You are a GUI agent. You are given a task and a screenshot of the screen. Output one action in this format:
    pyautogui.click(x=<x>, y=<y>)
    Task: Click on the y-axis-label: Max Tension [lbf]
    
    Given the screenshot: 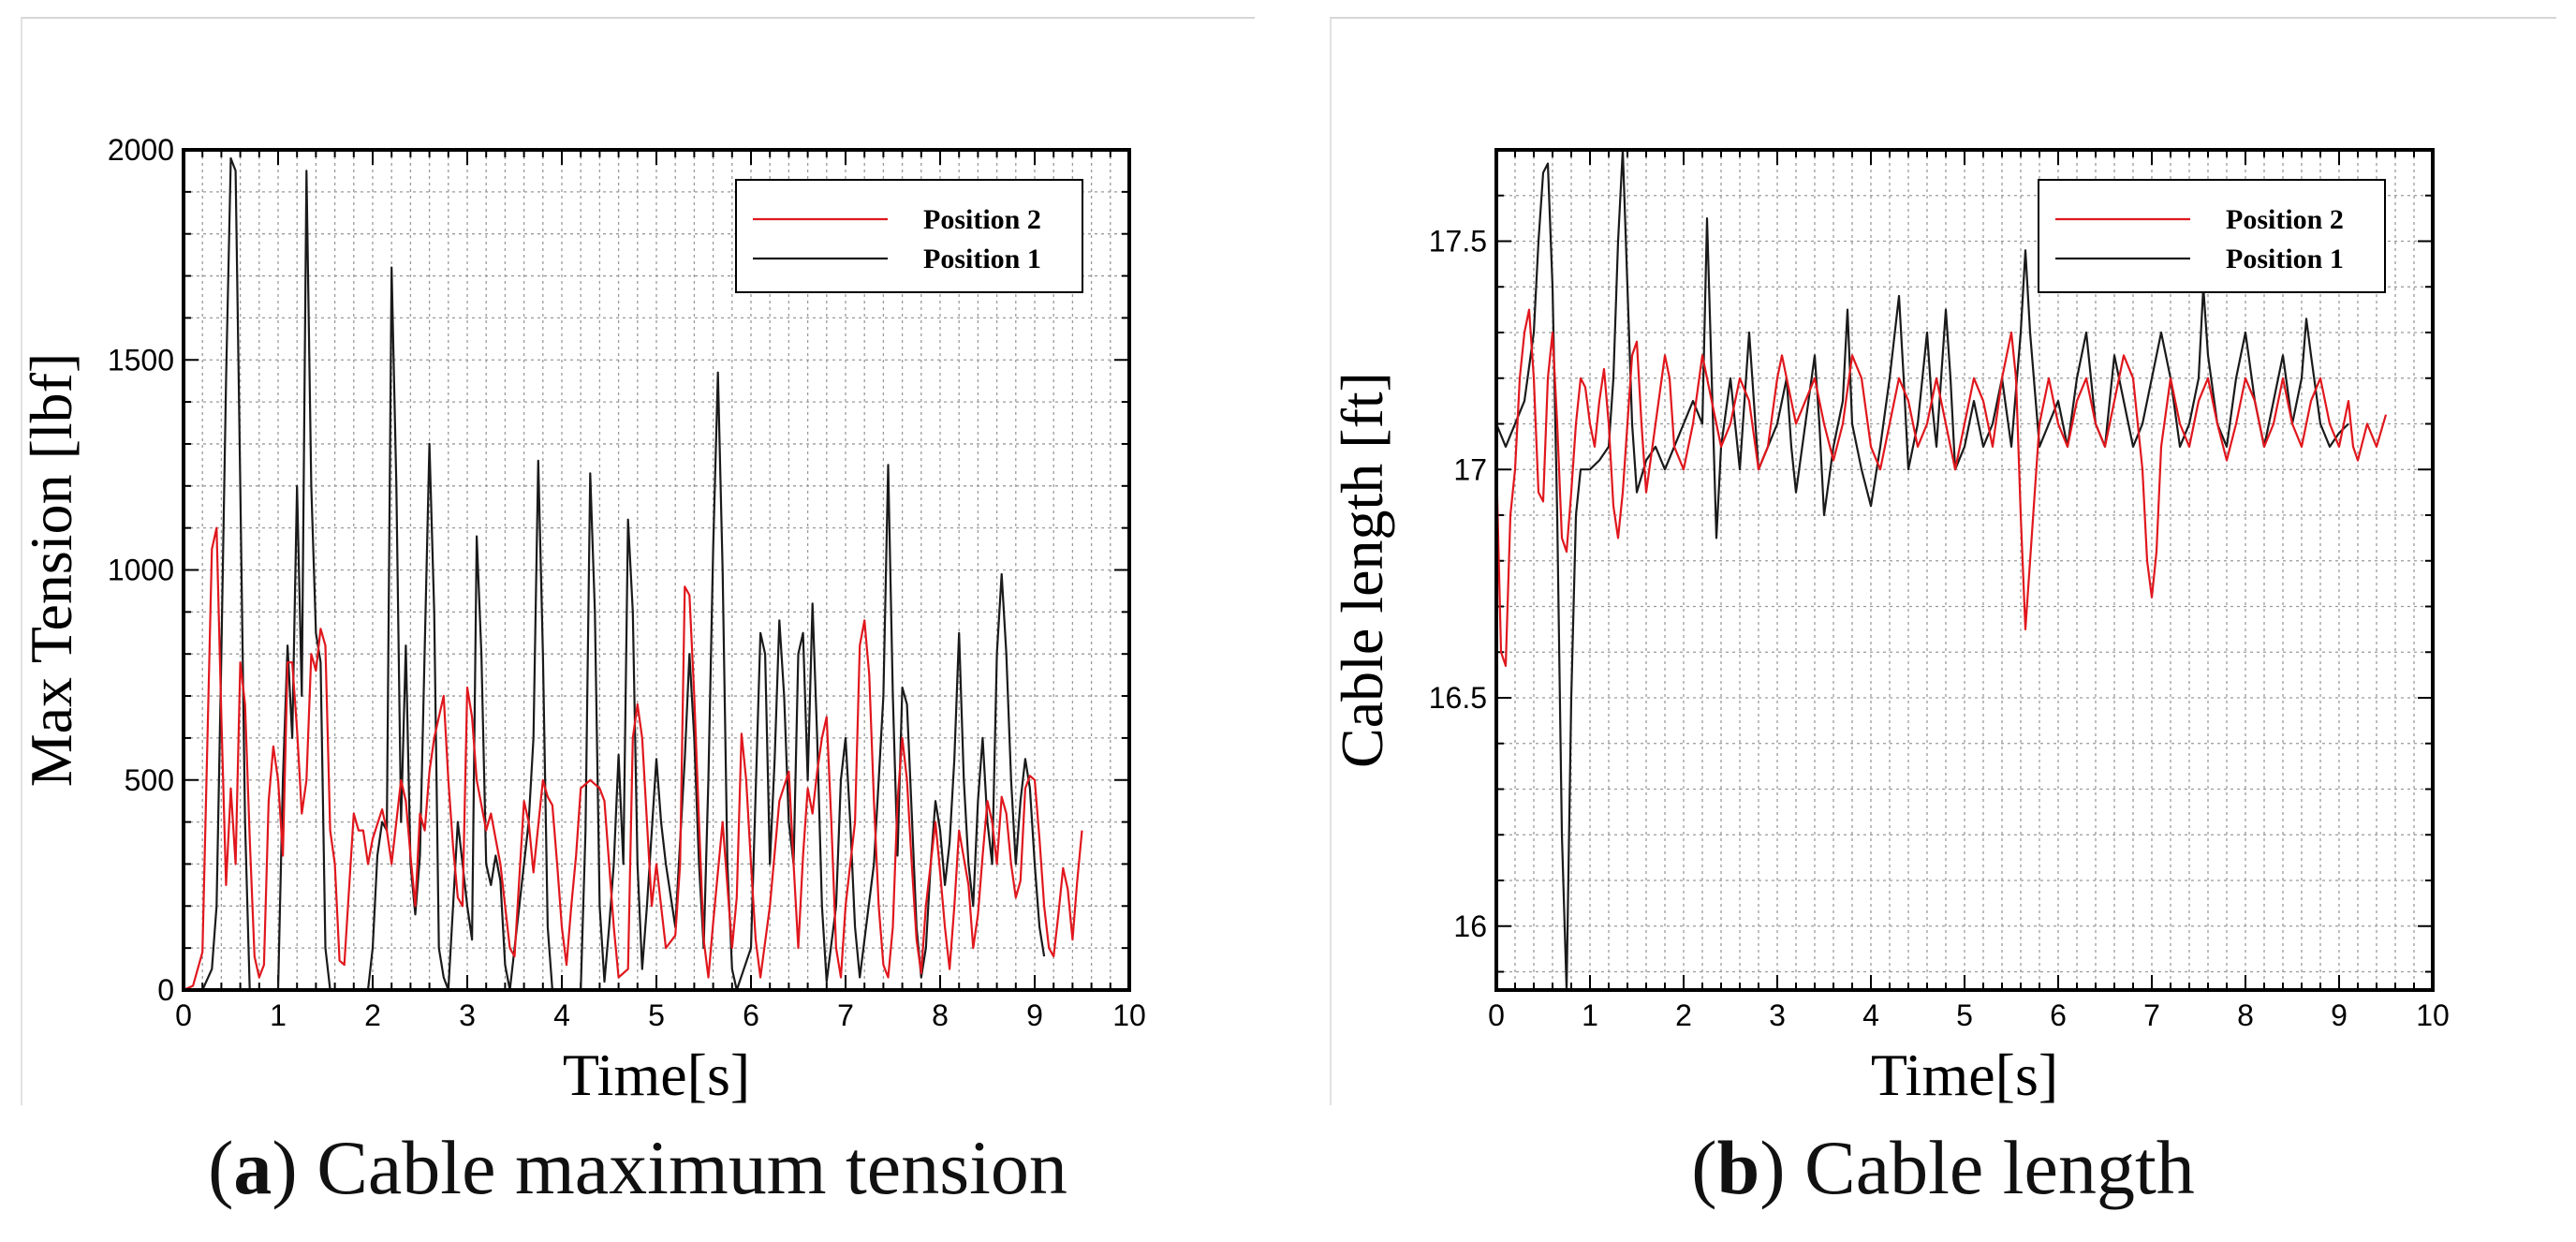 What is the action you would take?
    pyautogui.click(x=53, y=571)
    